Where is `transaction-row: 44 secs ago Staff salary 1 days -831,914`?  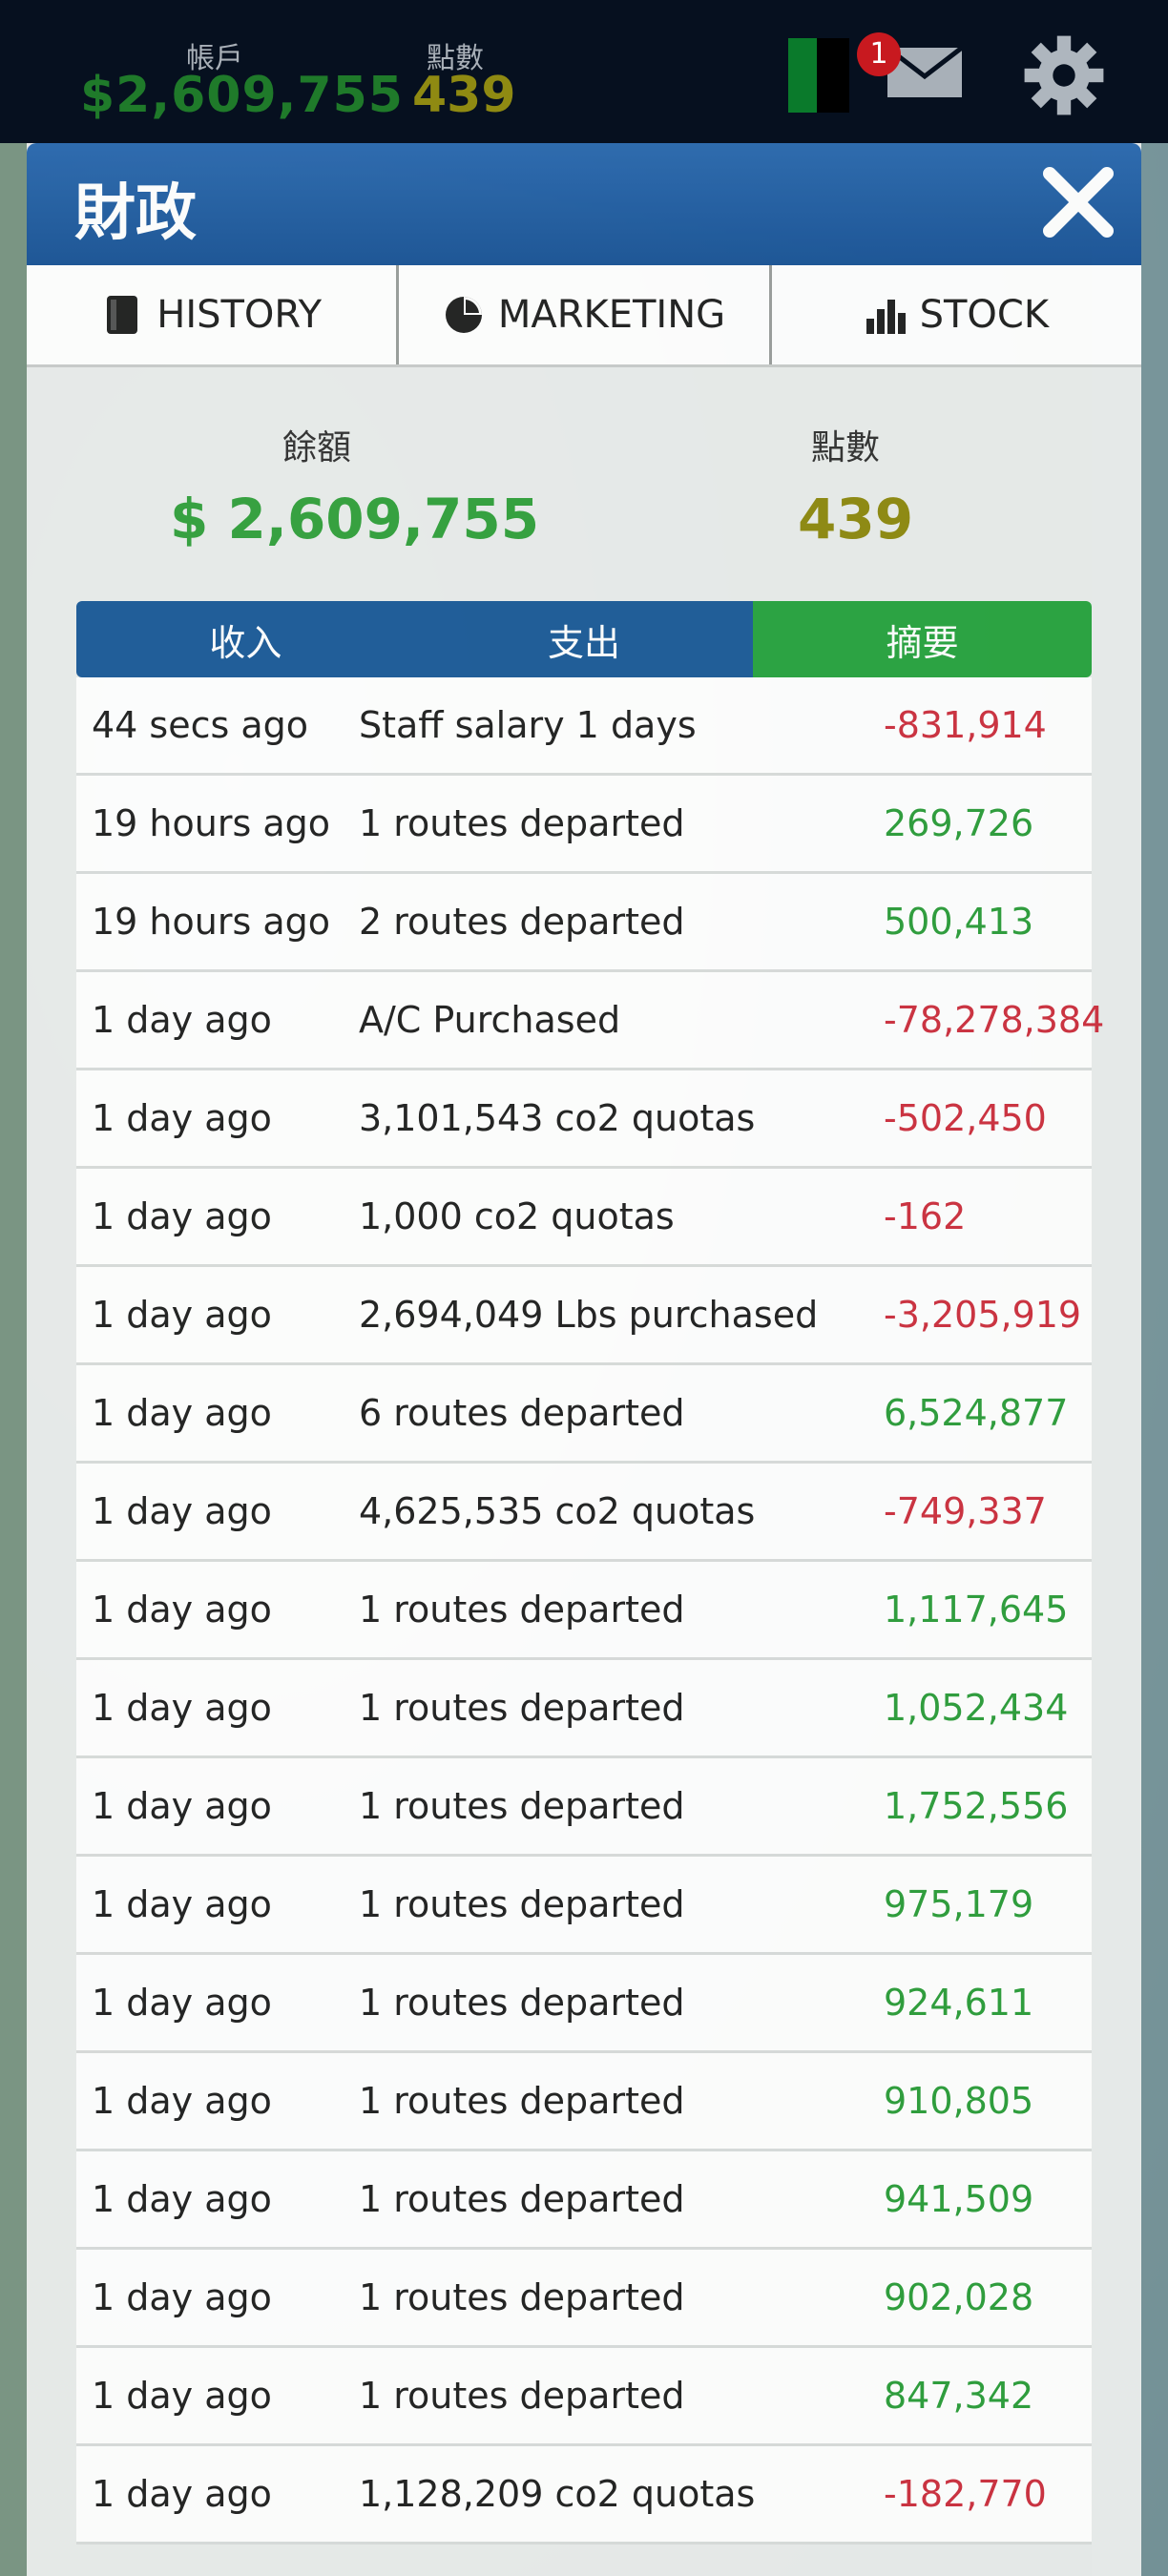 transaction-row: 44 secs ago Staff salary 1 days -831,914 is located at coordinates (584, 726).